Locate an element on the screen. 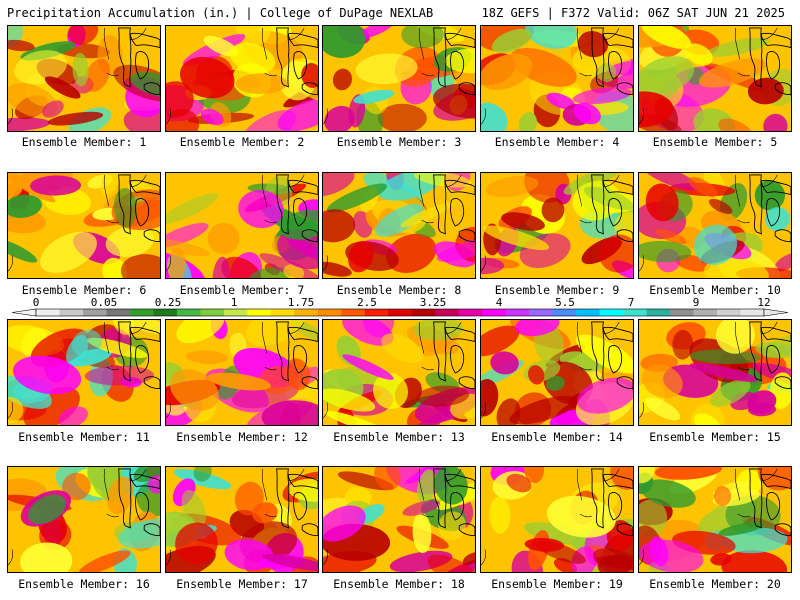 The image size is (800, 600). colorbar: 0 0.05 0.25 1 1.75 2.5 3.25 4 5.5 7 9 12 is located at coordinates (400, 306).